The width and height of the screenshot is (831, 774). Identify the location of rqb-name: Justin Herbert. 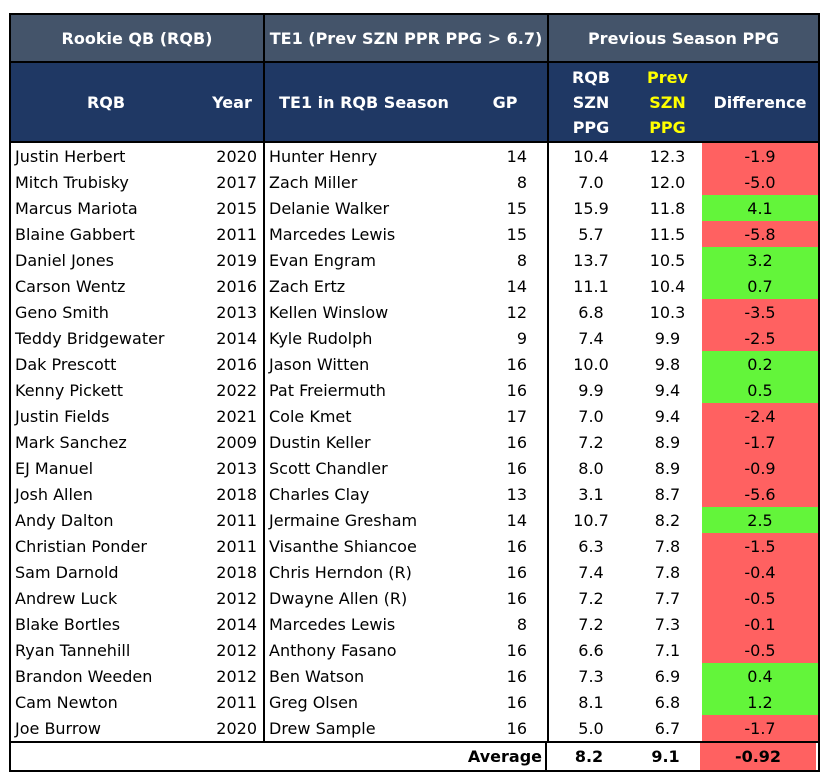
(70, 156).